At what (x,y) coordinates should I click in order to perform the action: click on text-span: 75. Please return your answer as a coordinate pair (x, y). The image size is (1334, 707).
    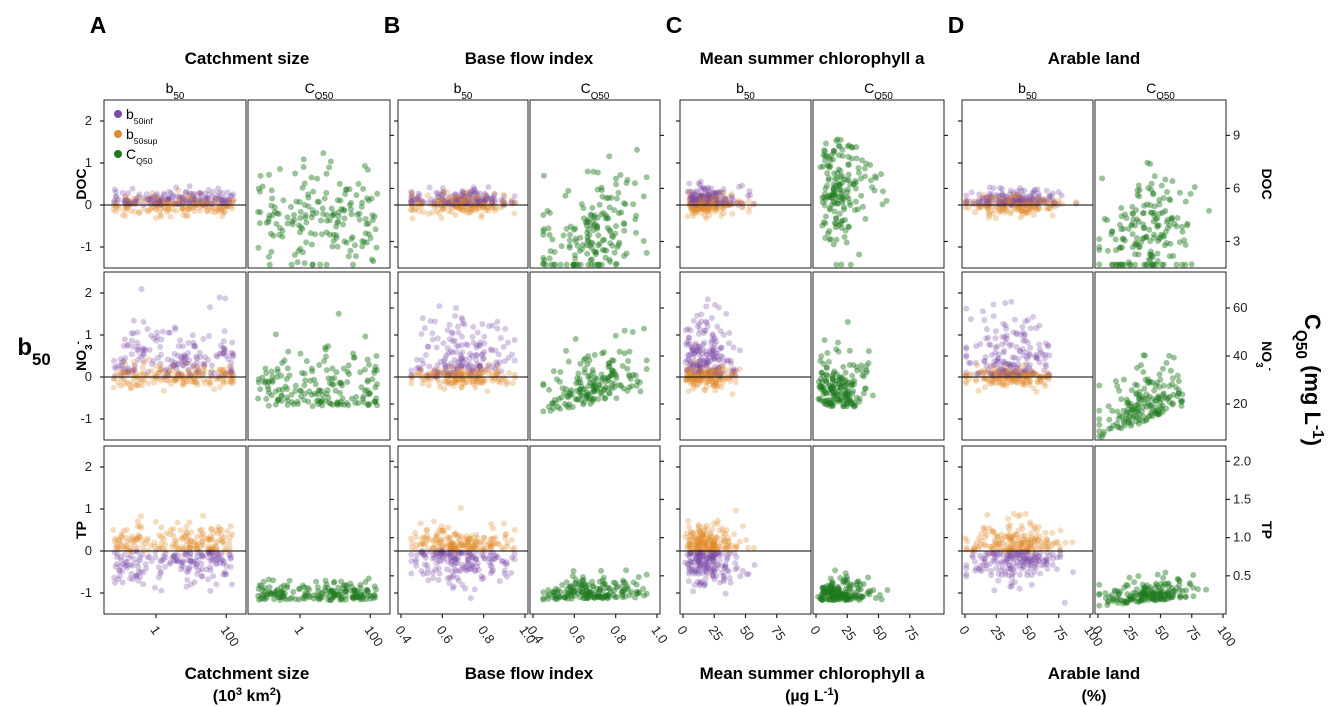
    Looking at the image, I should click on (778, 633).